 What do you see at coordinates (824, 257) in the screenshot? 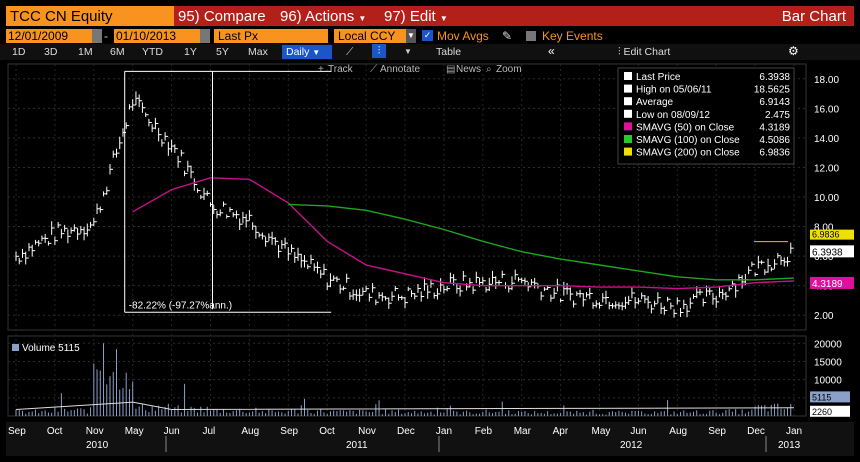
I see `price-tick-label: 6.00` at bounding box center [824, 257].